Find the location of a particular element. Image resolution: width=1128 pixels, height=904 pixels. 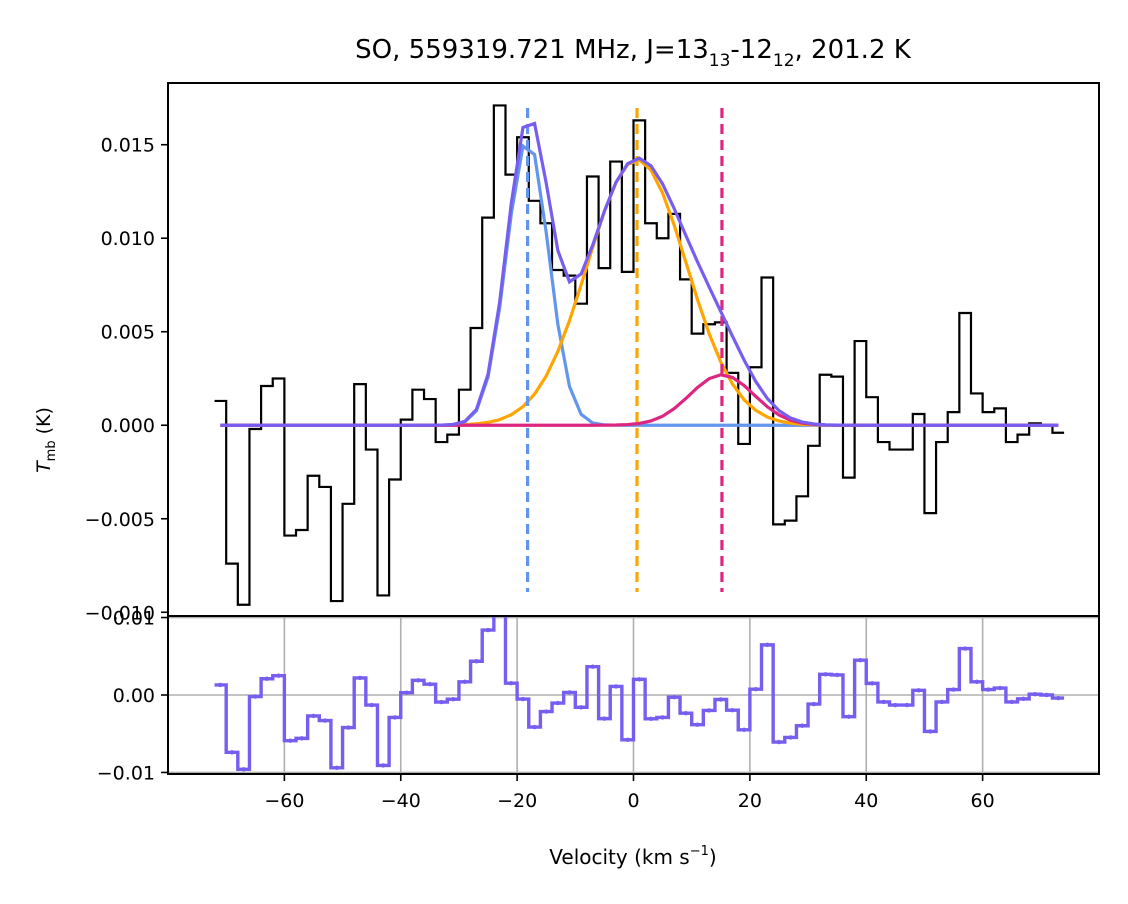

residual-line is located at coordinates (639, 694).